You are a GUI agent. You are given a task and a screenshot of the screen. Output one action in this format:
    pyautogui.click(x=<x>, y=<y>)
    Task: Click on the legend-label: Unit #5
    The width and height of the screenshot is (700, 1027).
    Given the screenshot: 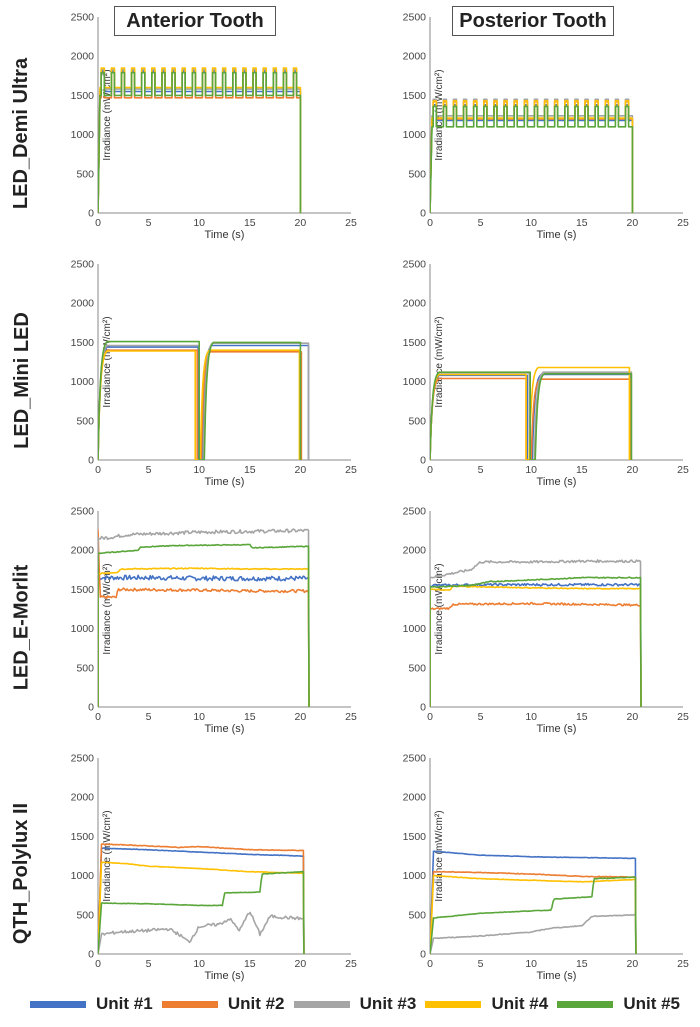 What is the action you would take?
    pyautogui.click(x=651, y=1003)
    